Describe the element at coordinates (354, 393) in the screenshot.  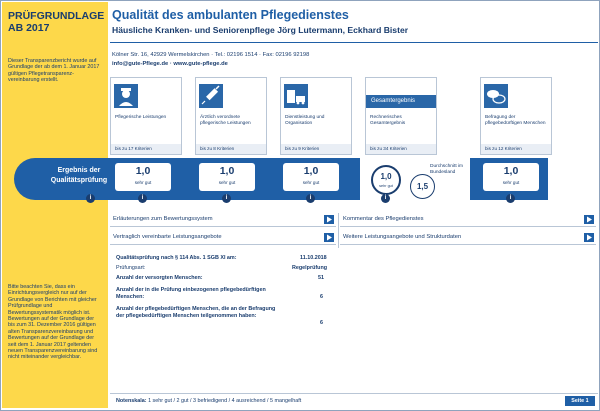
I see `footer-divider` at that location.